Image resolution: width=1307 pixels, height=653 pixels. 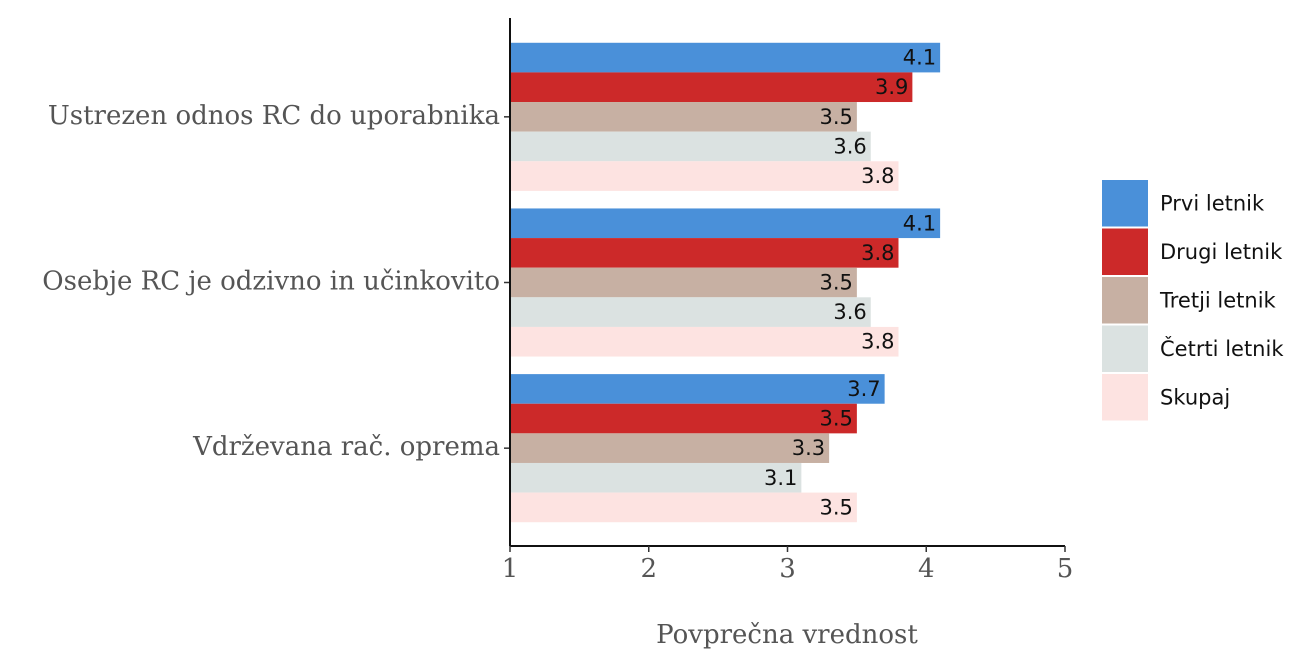 I want to click on legend-label: Skupaj, so click(x=1195, y=397).